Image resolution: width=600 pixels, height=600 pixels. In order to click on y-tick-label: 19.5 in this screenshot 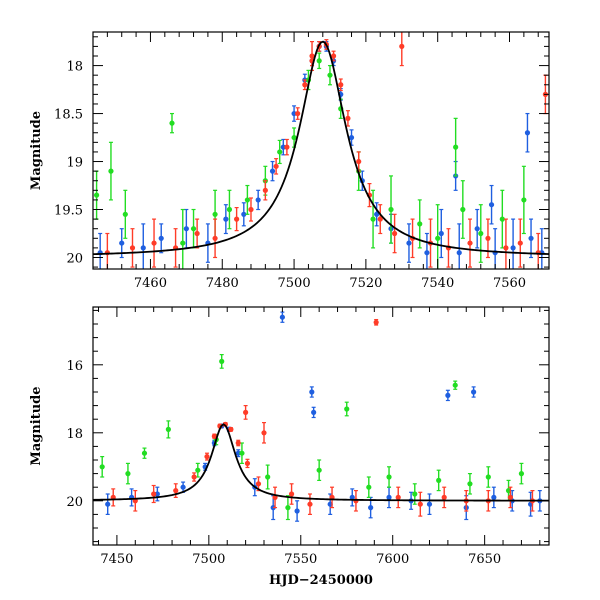, I will do `click(68, 211)`.